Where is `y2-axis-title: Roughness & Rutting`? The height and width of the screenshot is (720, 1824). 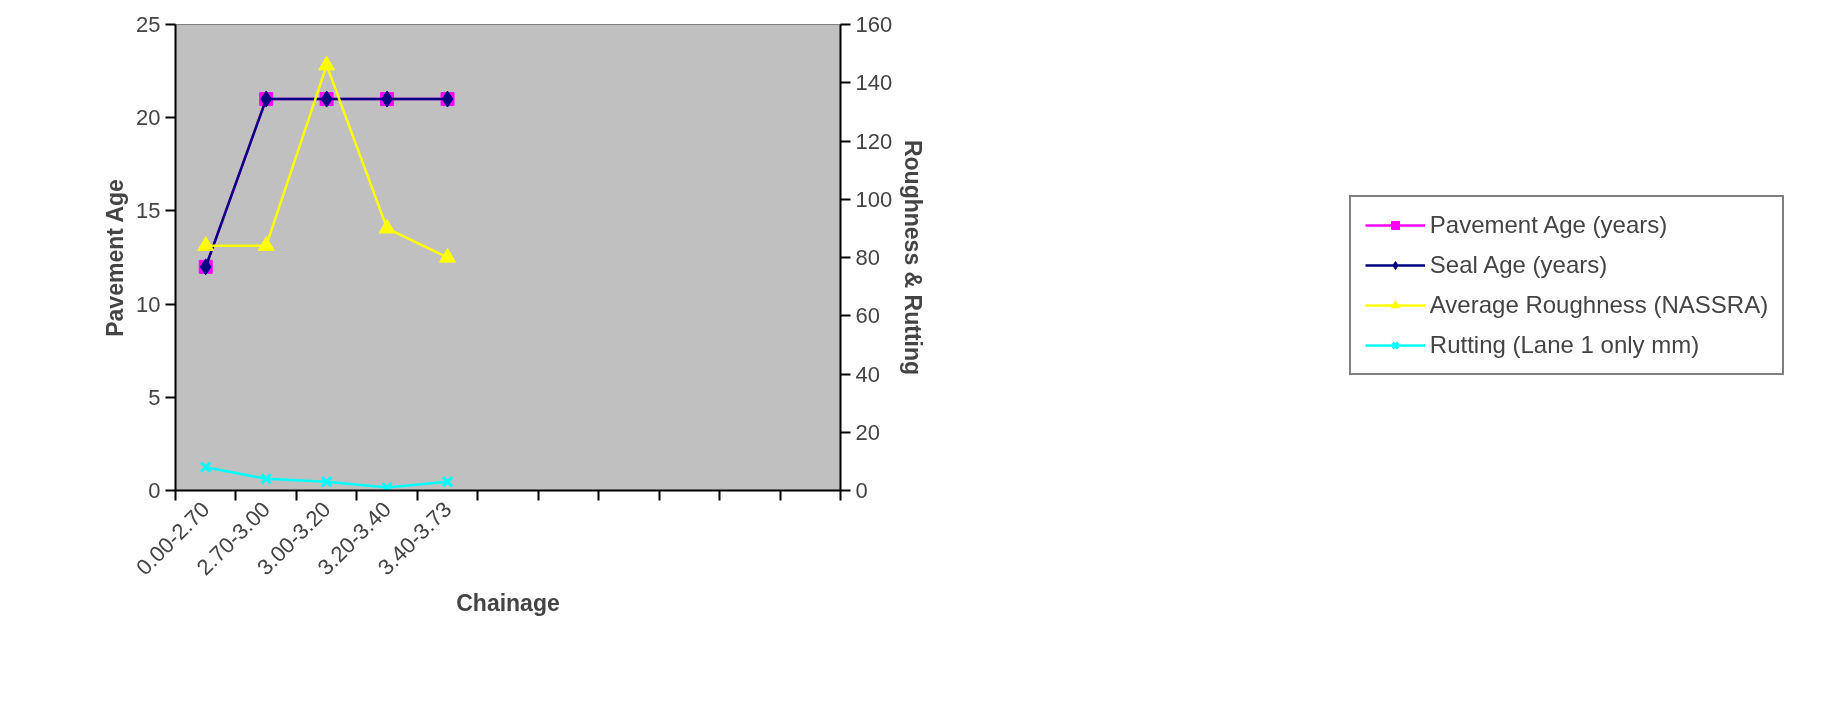 y2-axis-title: Roughness & Rutting is located at coordinates (913, 257).